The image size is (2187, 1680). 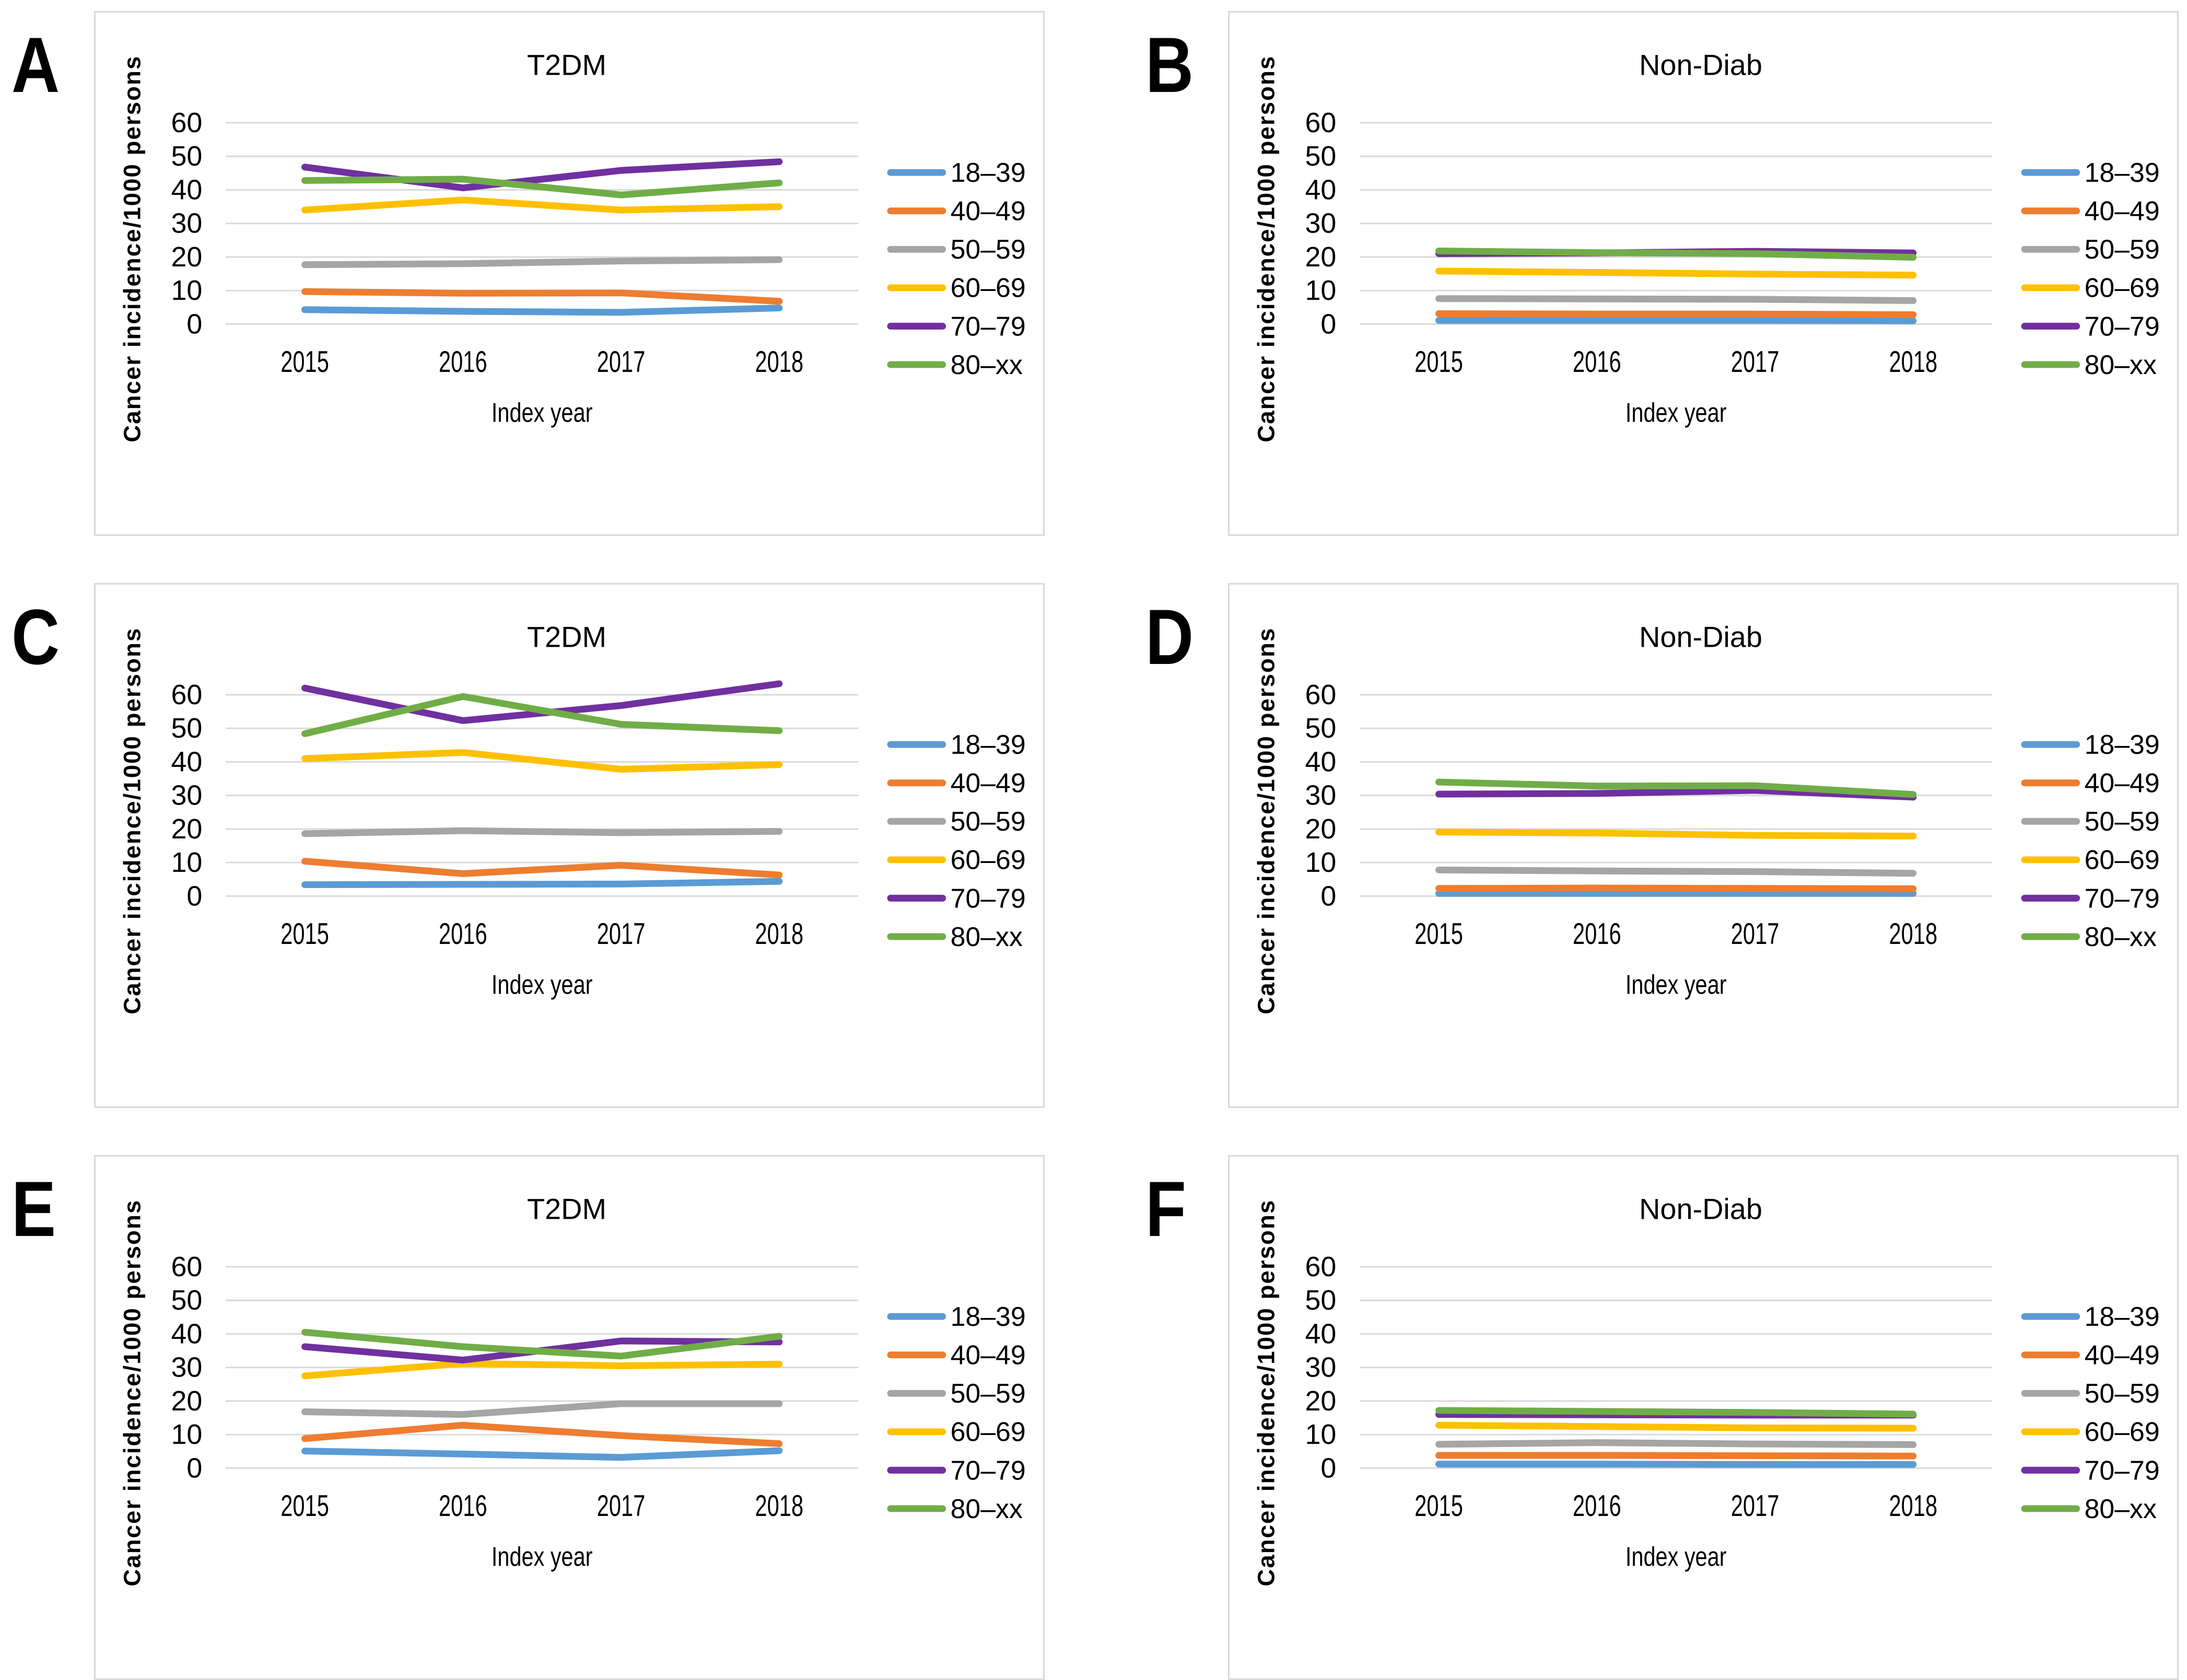 I want to click on panel-letter-c: C, so click(x=47, y=845).